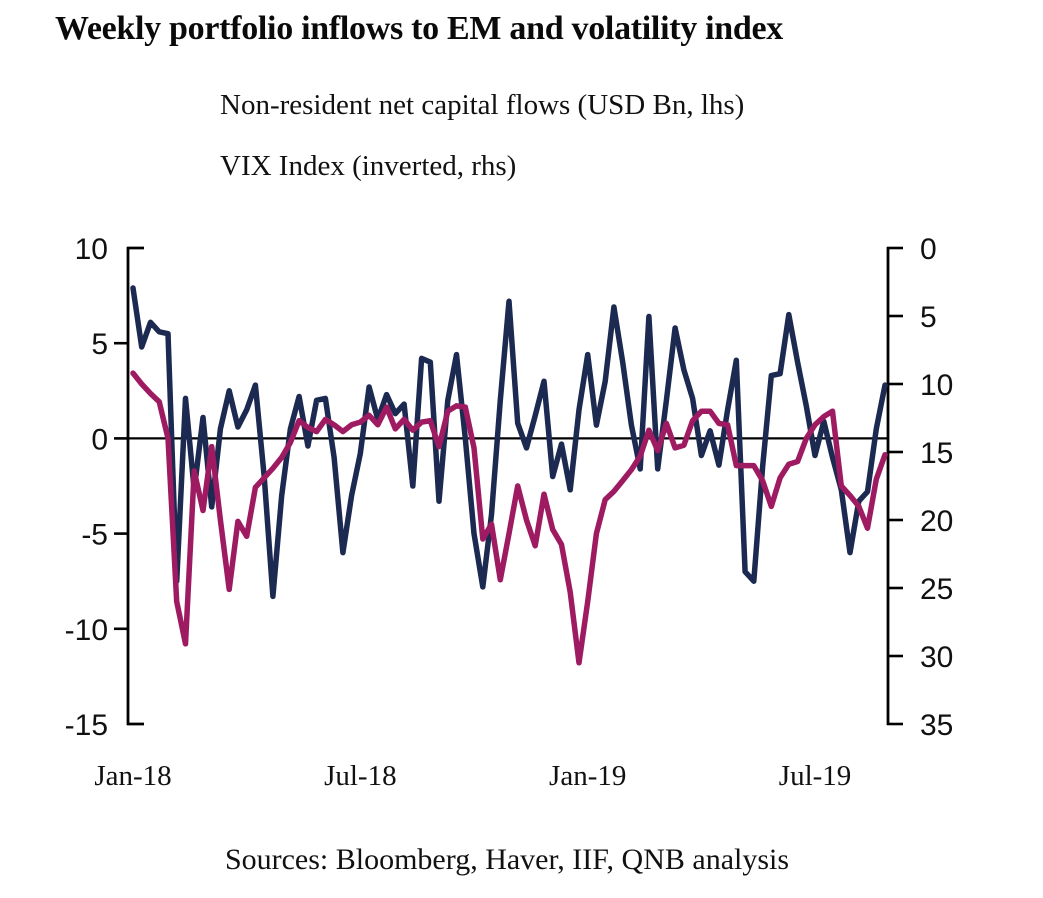 Image resolution: width=1043 pixels, height=898 pixels. What do you see at coordinates (360, 776) in the screenshot?
I see `x-axis-tick-label: Jul-18` at bounding box center [360, 776].